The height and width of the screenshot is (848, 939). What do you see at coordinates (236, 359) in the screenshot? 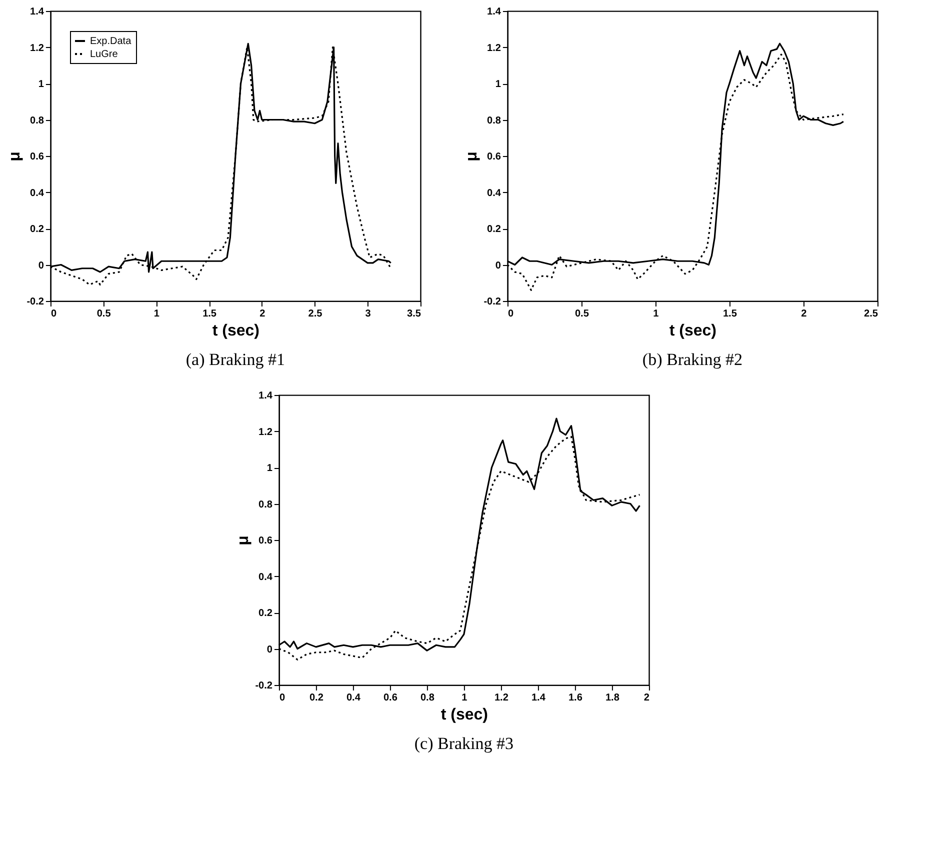
I see `text: (a) Braking #1` at bounding box center [236, 359].